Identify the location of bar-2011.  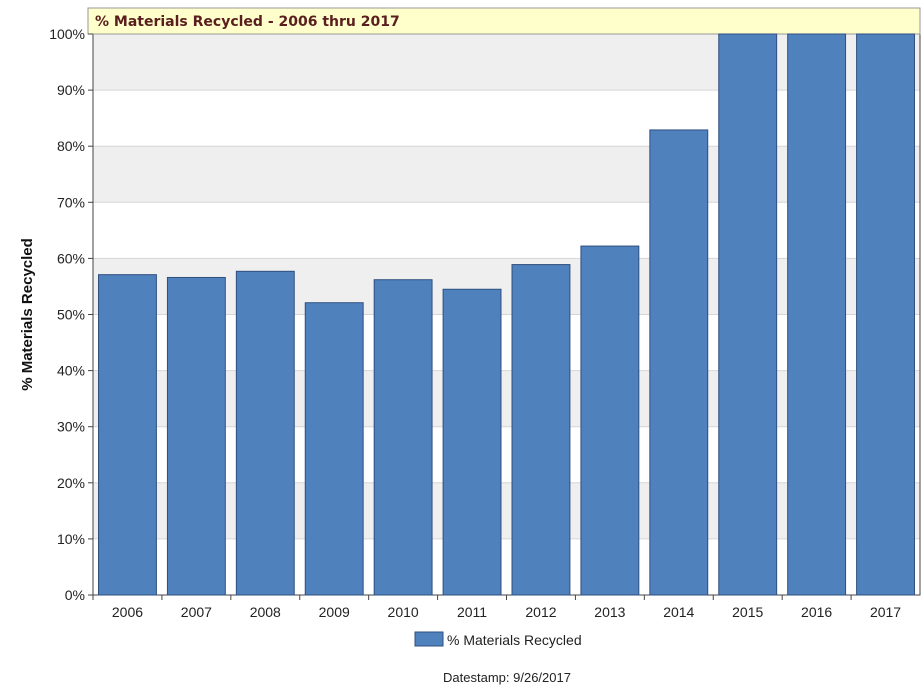
(472, 442).